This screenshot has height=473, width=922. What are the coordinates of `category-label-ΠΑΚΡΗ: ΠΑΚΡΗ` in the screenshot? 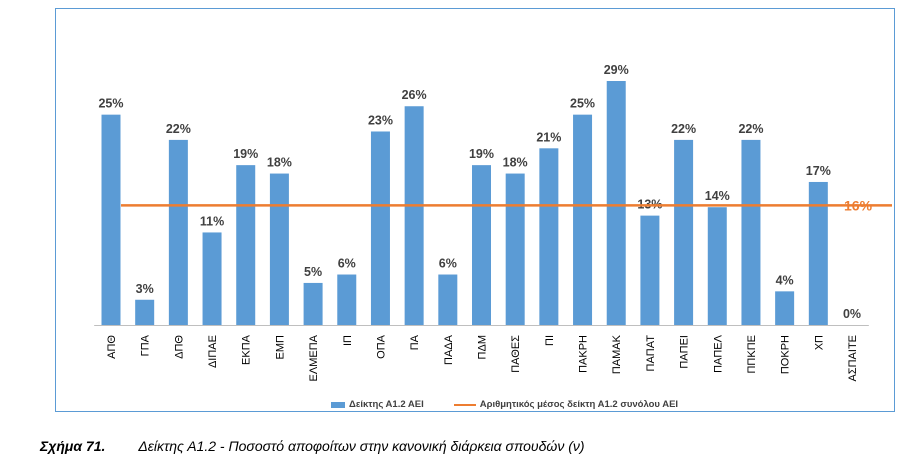 It's located at (584, 354).